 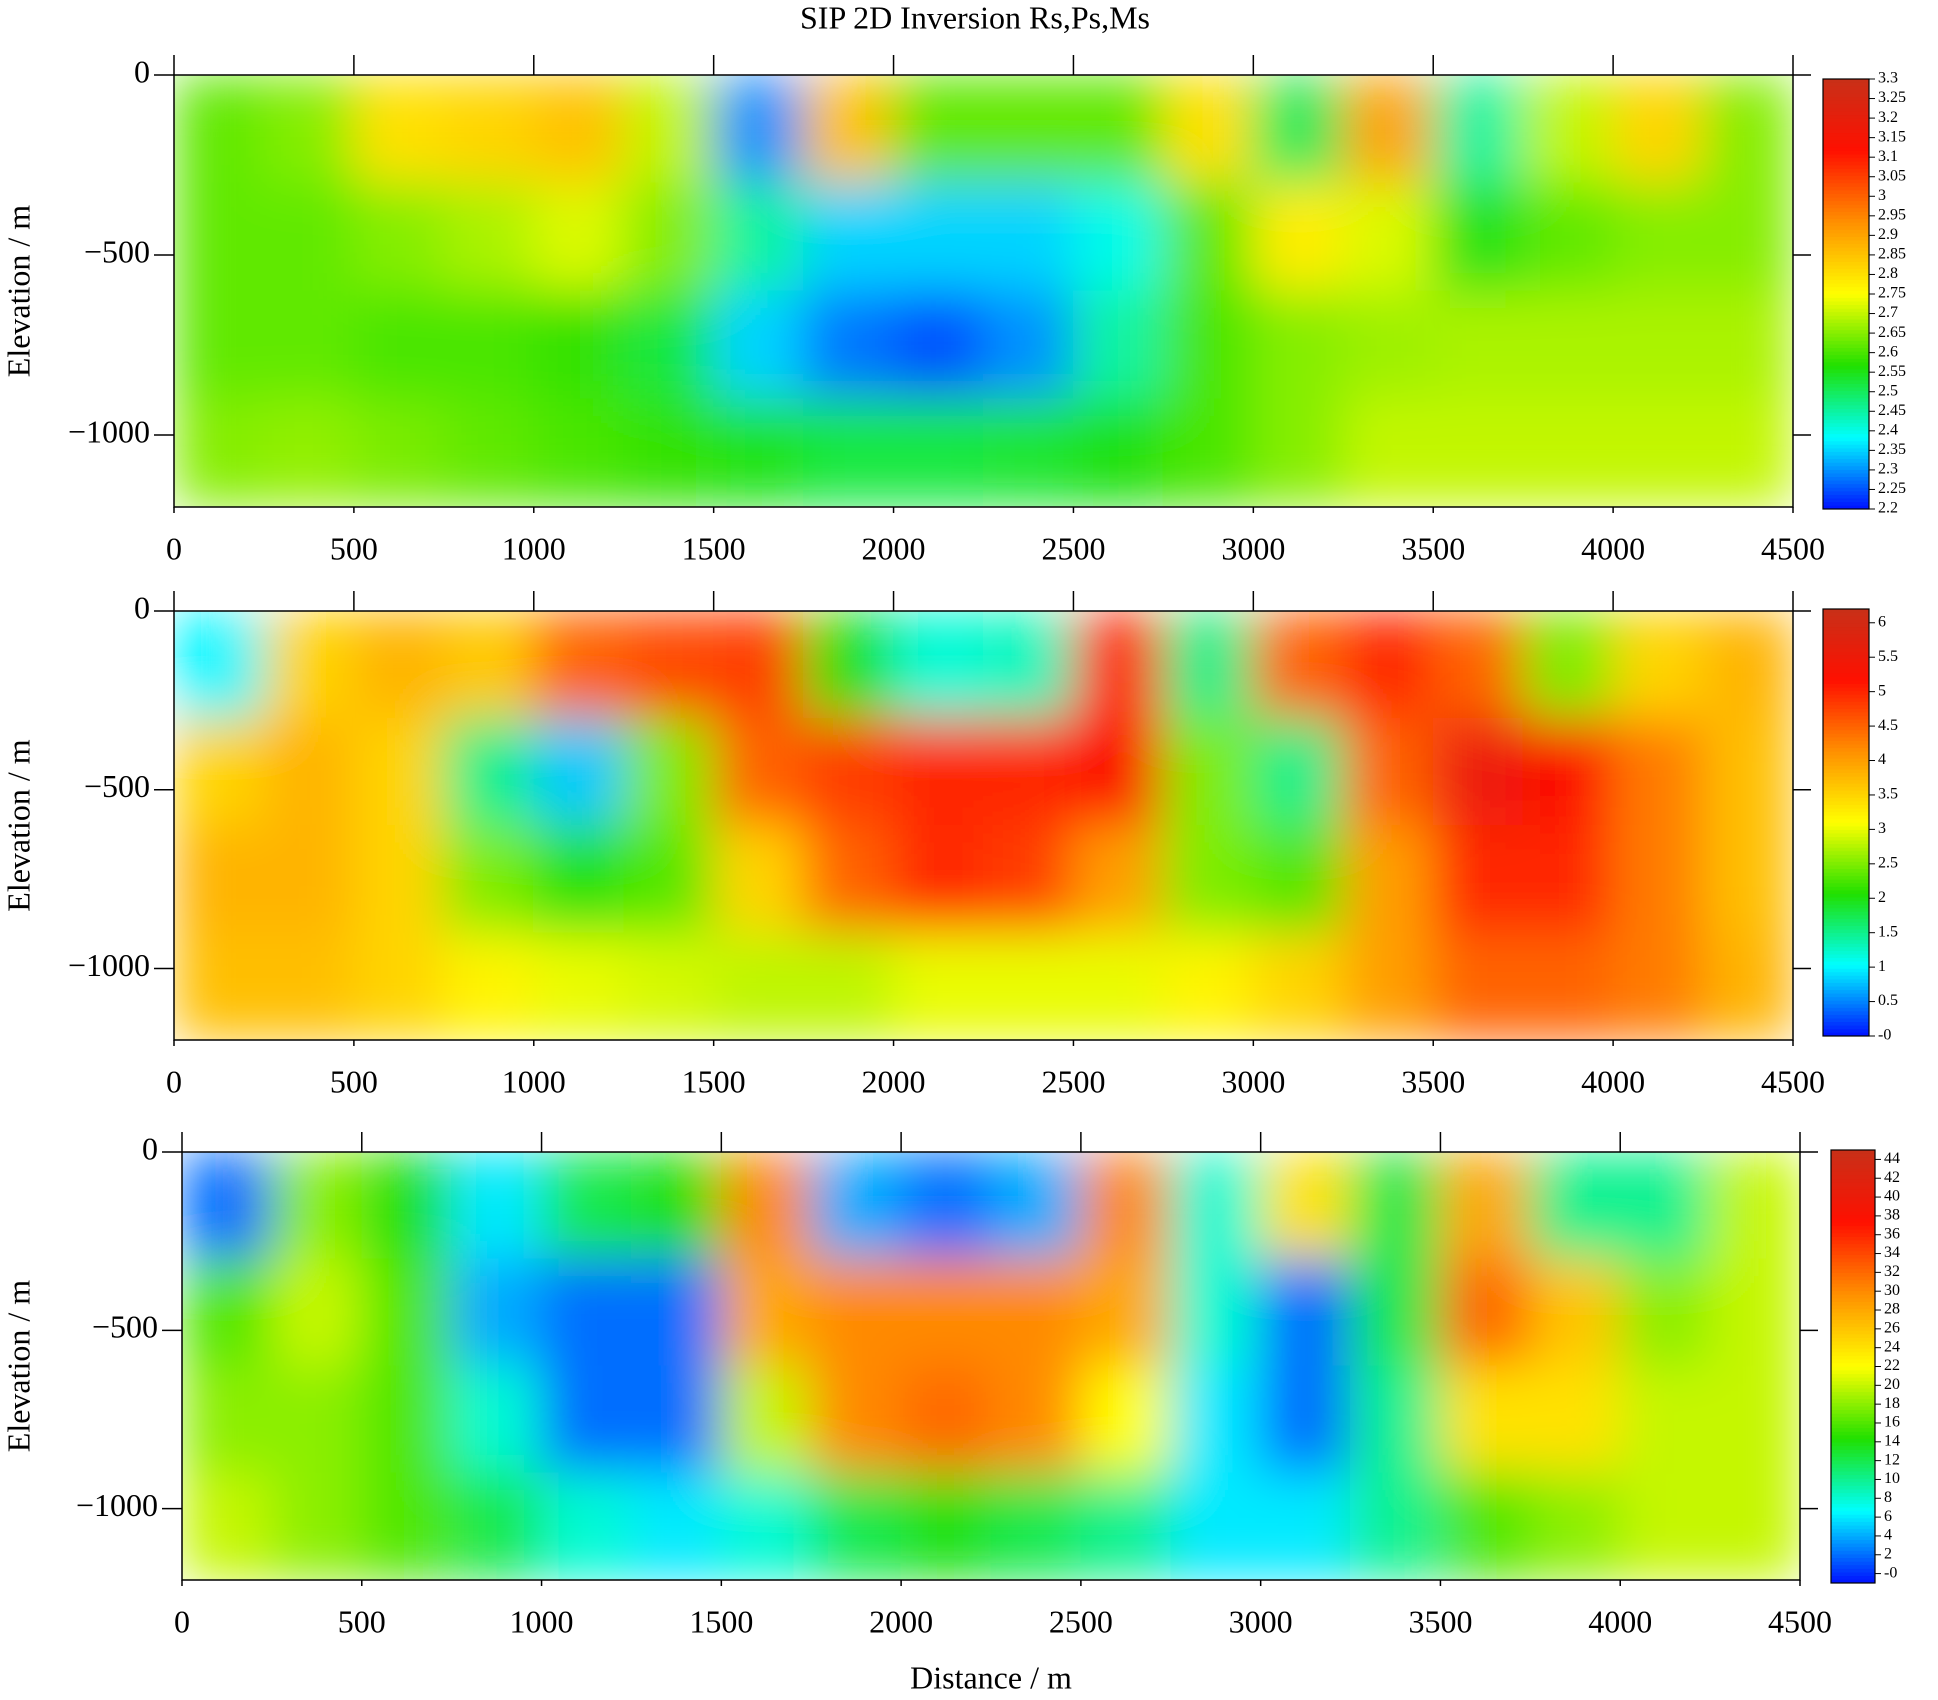 I want to click on y-tick-label: −1000, so click(x=109, y=431).